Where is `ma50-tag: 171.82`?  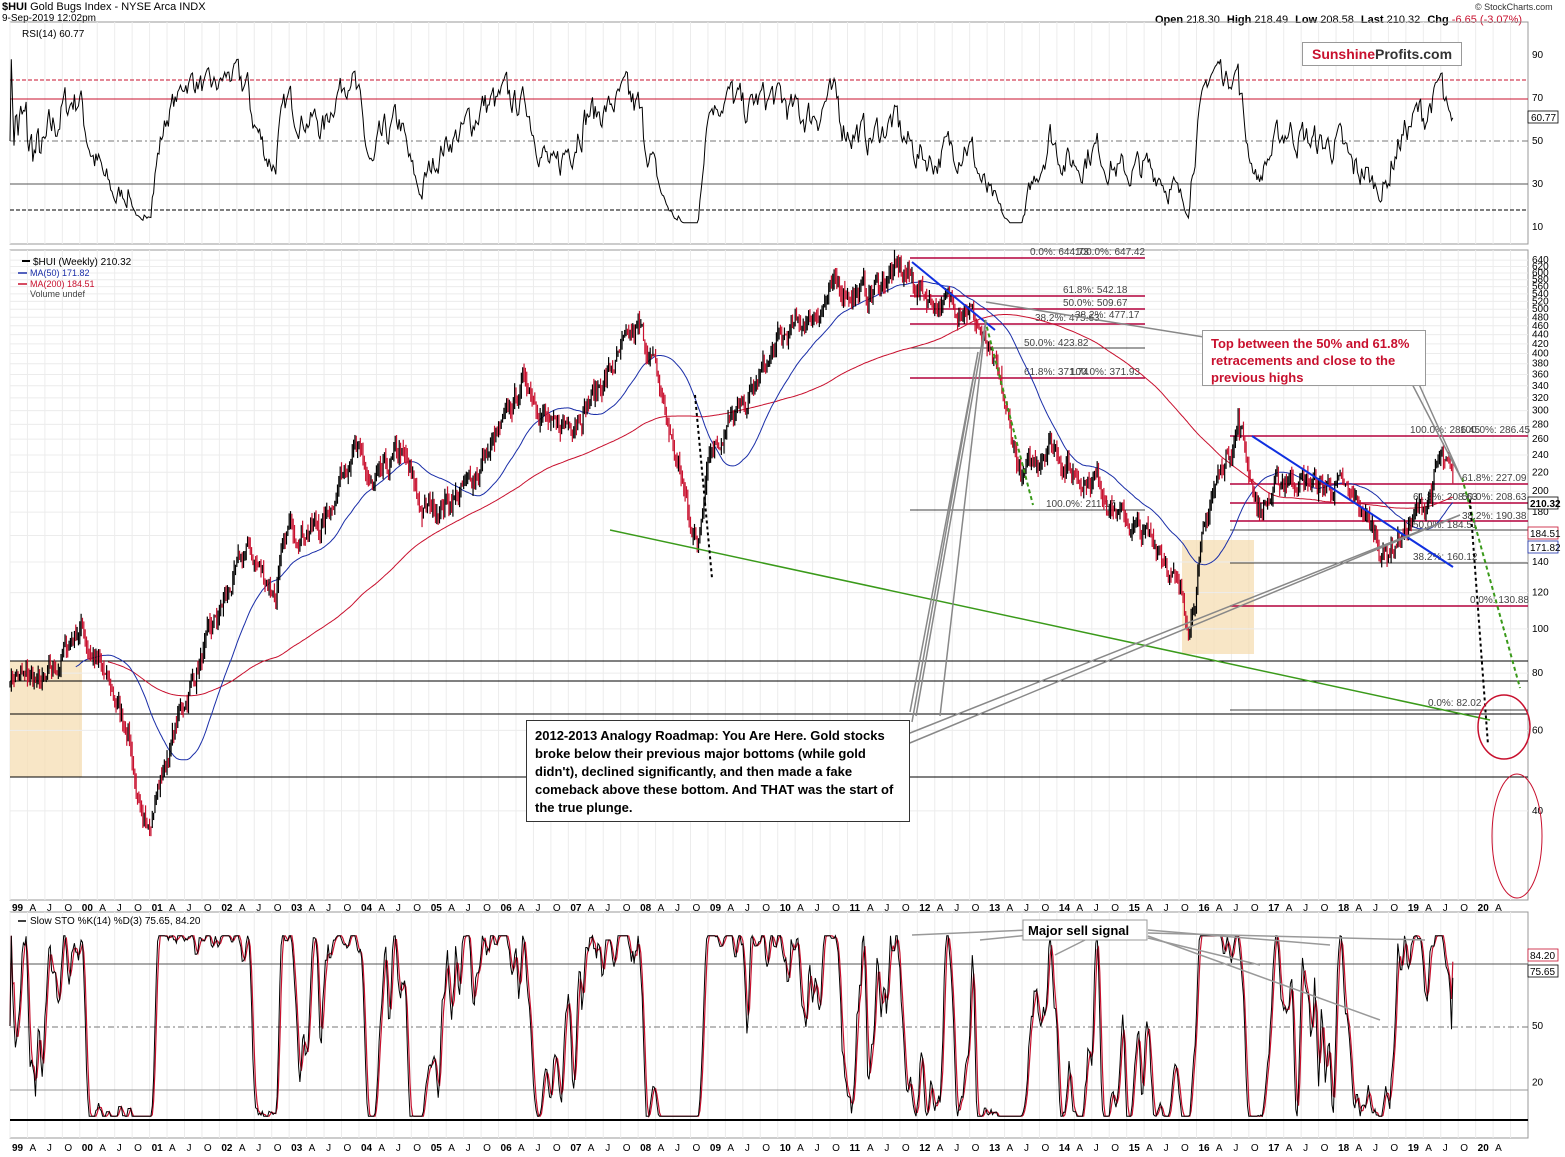
ma50-tag: 171.82 is located at coordinates (1545, 548).